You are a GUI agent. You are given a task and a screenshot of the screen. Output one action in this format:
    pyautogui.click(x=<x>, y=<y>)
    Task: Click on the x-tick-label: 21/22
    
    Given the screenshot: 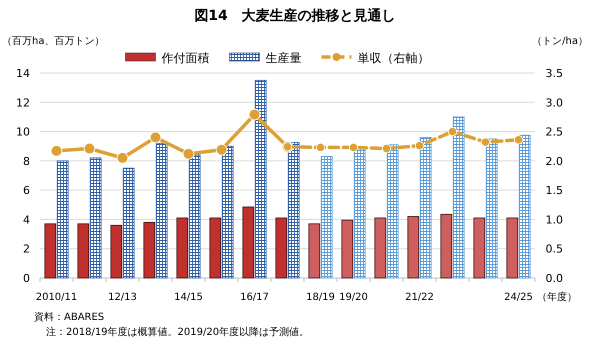 What is the action you would take?
    pyautogui.click(x=419, y=297)
    